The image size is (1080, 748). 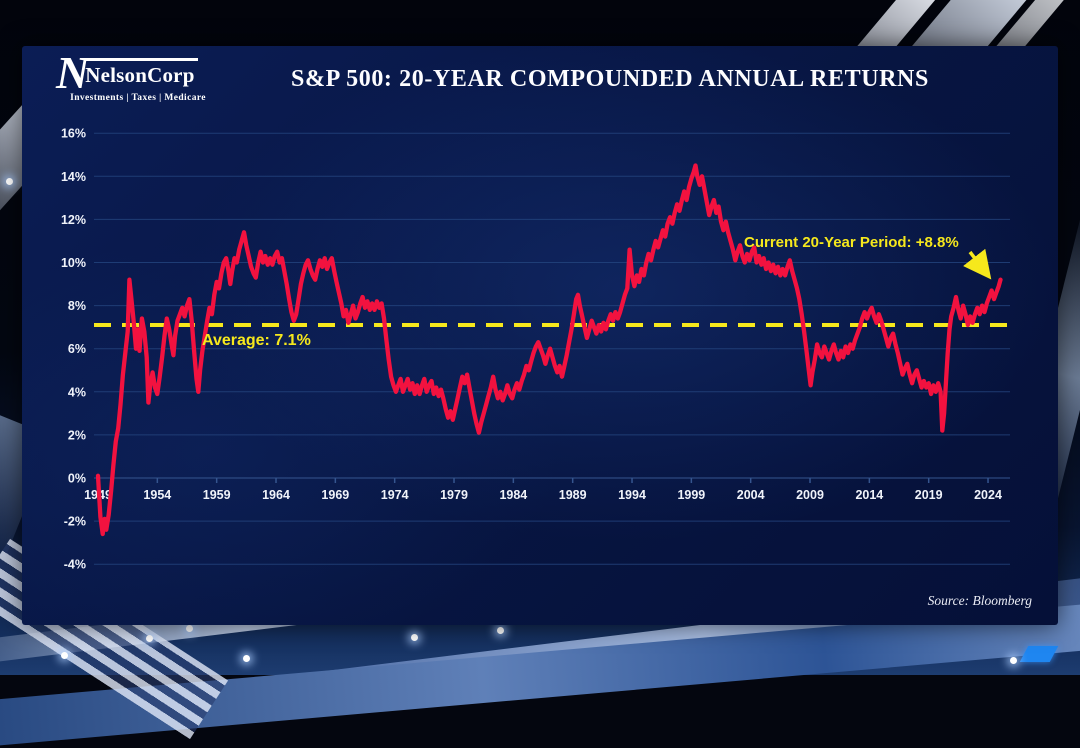 What do you see at coordinates (979, 600) in the screenshot?
I see `source-caption: Source: Bloomberg` at bounding box center [979, 600].